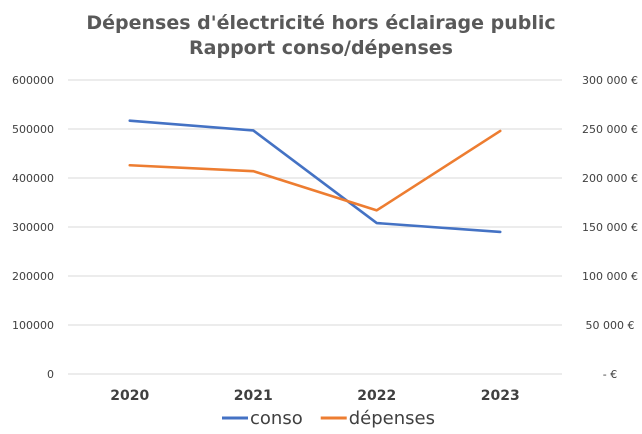  Describe the element at coordinates (50, 374) in the screenshot. I see `y-left-tick-label: 0` at that location.